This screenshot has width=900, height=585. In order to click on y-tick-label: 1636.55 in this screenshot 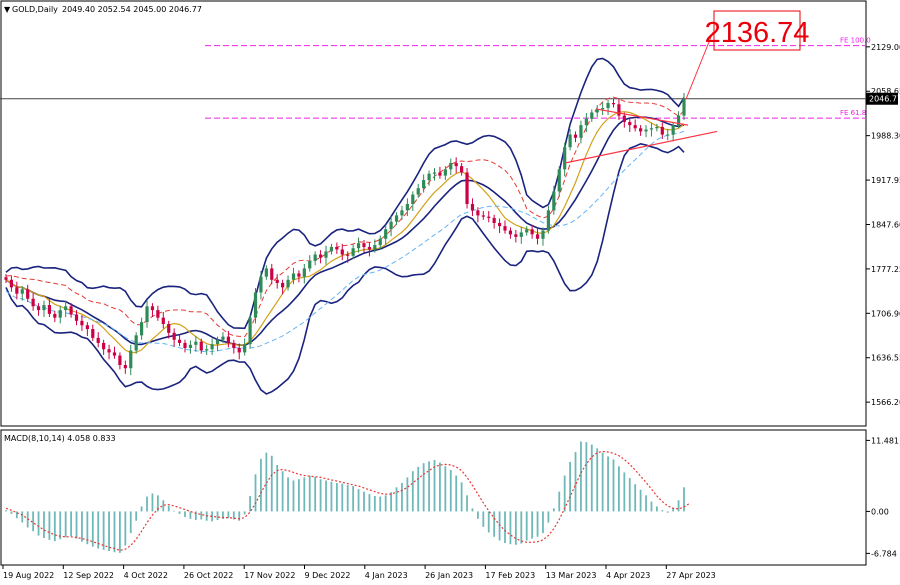, I will do `click(885, 358)`.